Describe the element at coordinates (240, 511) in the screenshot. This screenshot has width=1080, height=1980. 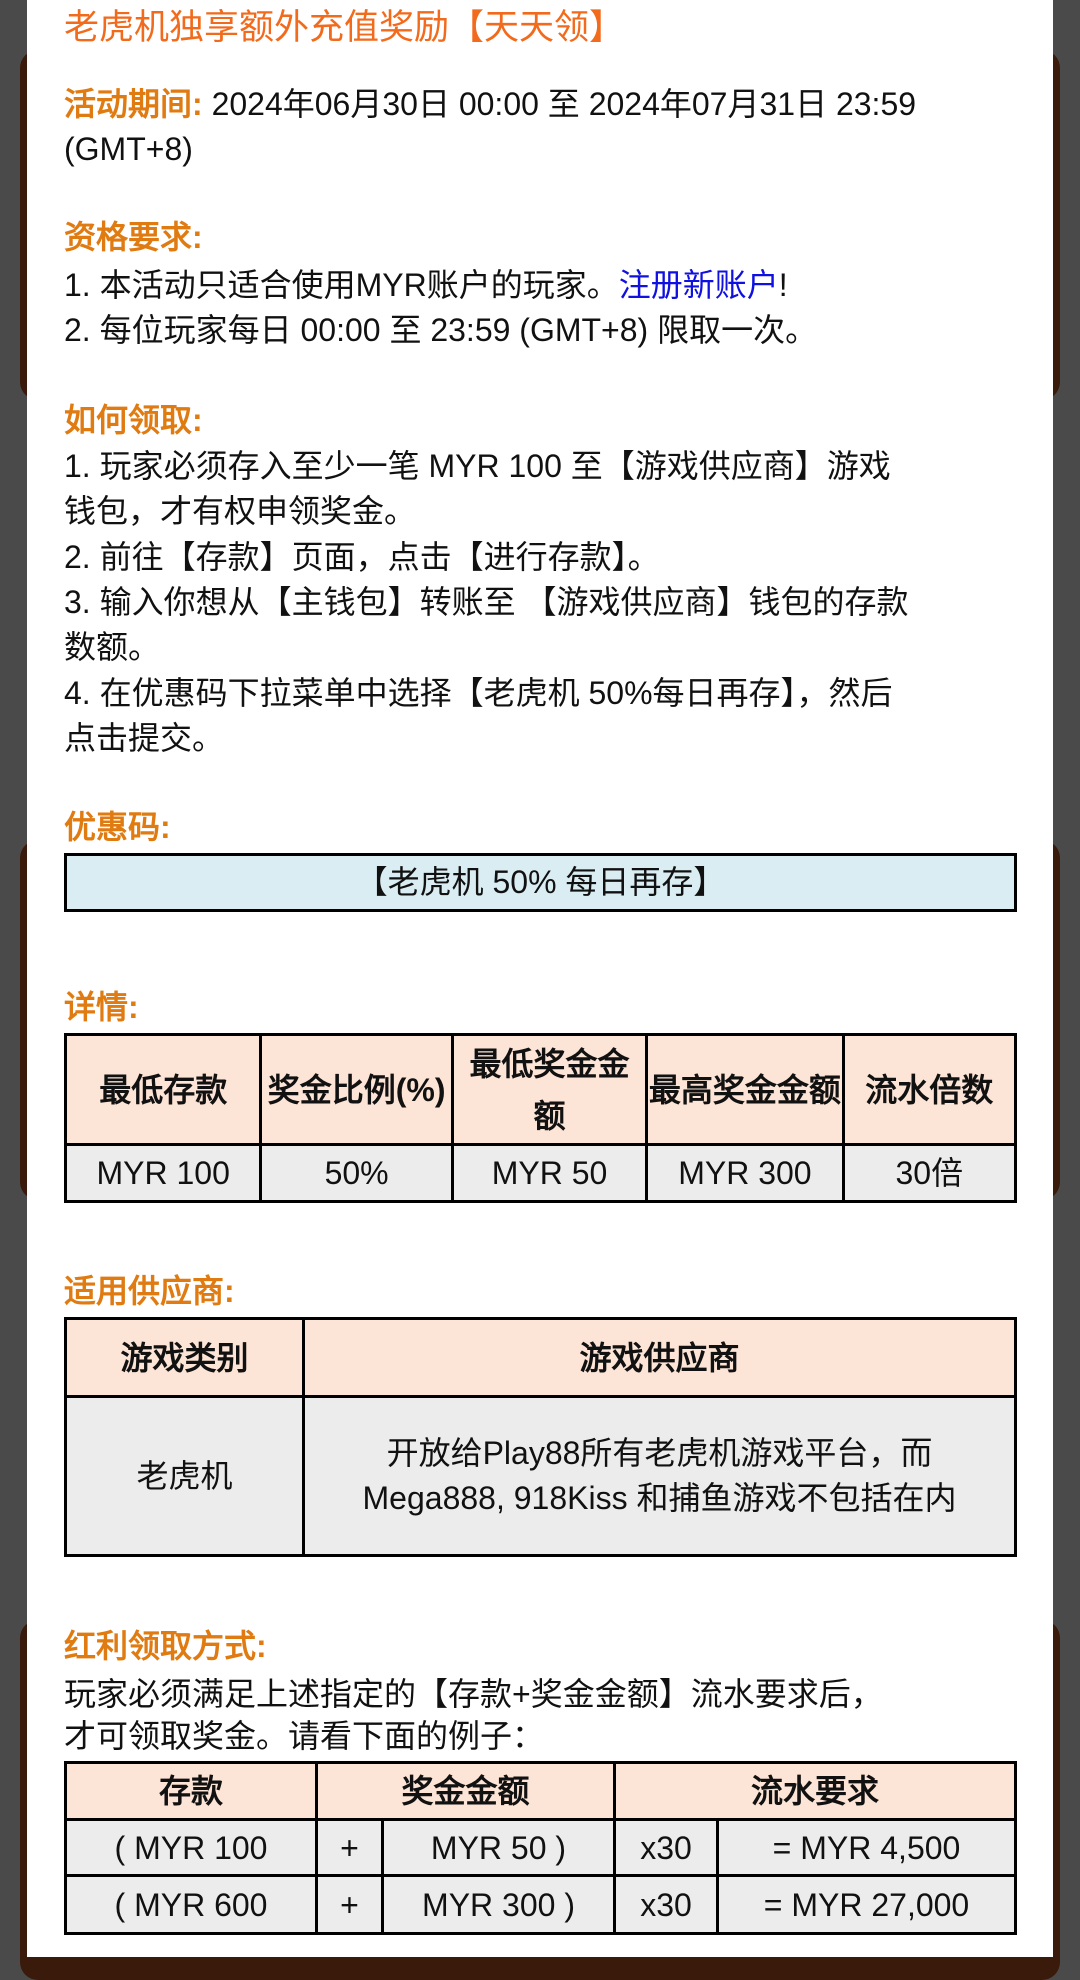
I see `howto-line: 钱包，才有权申领奖金。` at that location.